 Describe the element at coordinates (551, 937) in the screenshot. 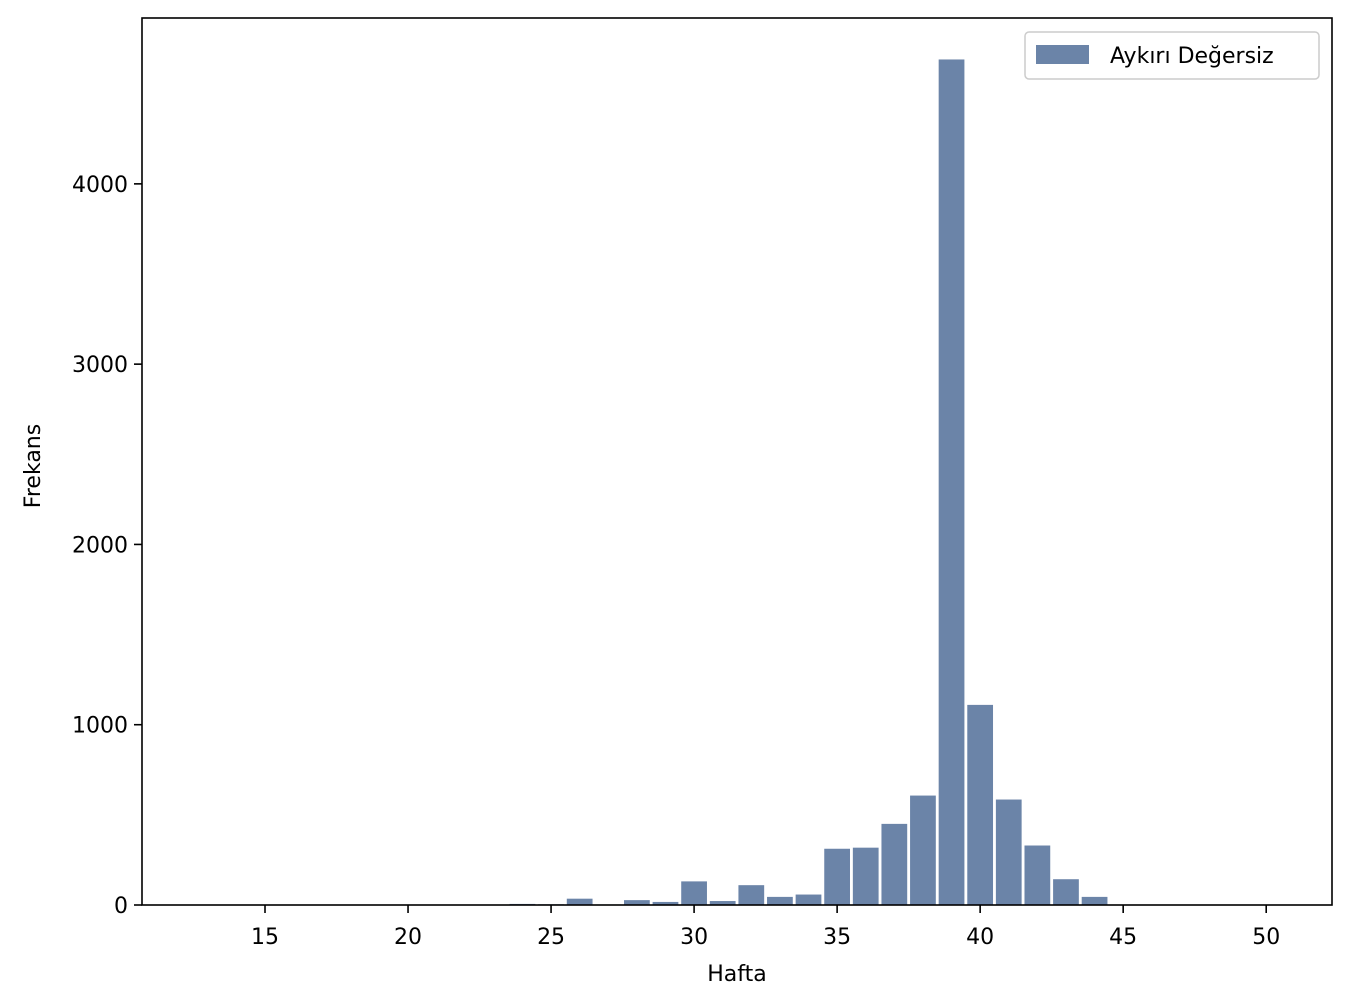

I see `x-tick-label: 25` at that location.